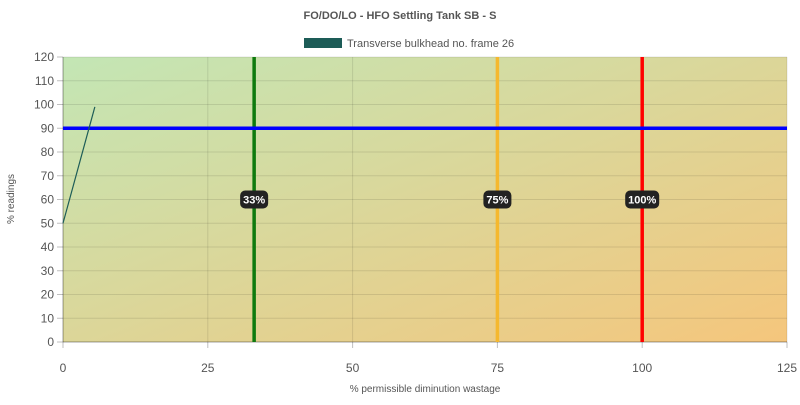  I want to click on legend-swatch, so click(323, 43).